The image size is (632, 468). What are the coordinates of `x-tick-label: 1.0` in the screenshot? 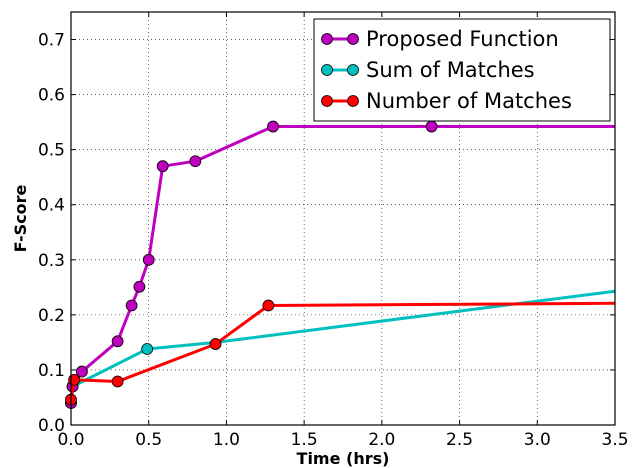 It's located at (226, 440).